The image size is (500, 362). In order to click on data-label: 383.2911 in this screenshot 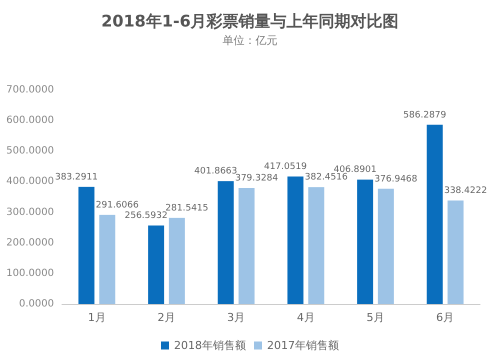, I will do `click(76, 177)`.